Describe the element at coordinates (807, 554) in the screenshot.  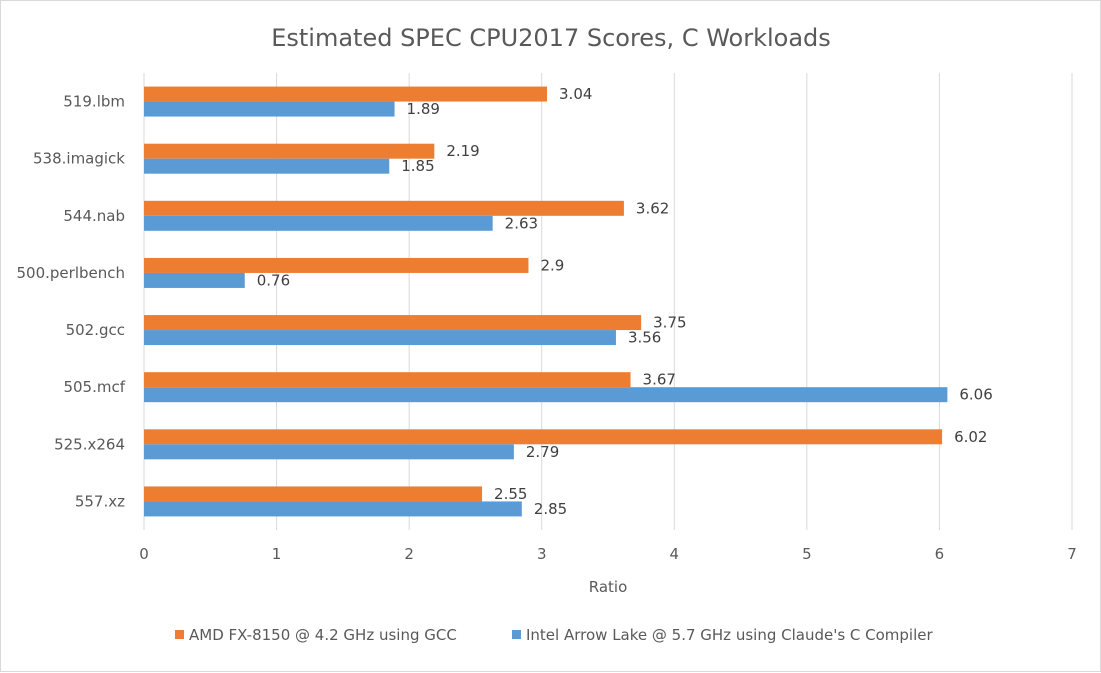
I see `x-tick-label: 5` at that location.